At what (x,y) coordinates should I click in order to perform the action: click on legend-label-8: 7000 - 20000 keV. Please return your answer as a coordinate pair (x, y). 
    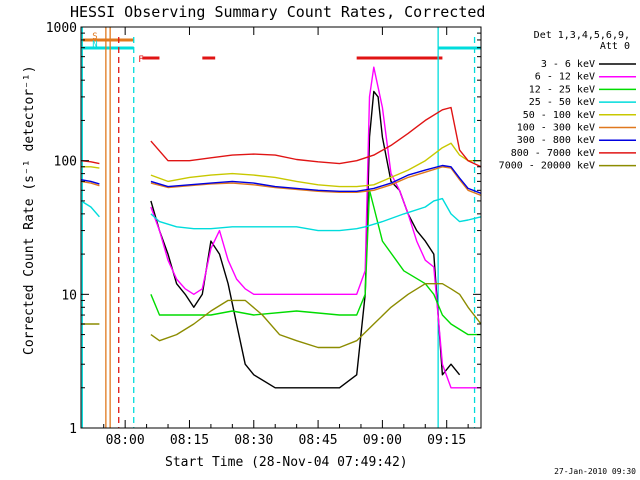
    Looking at the image, I should click on (547, 166).